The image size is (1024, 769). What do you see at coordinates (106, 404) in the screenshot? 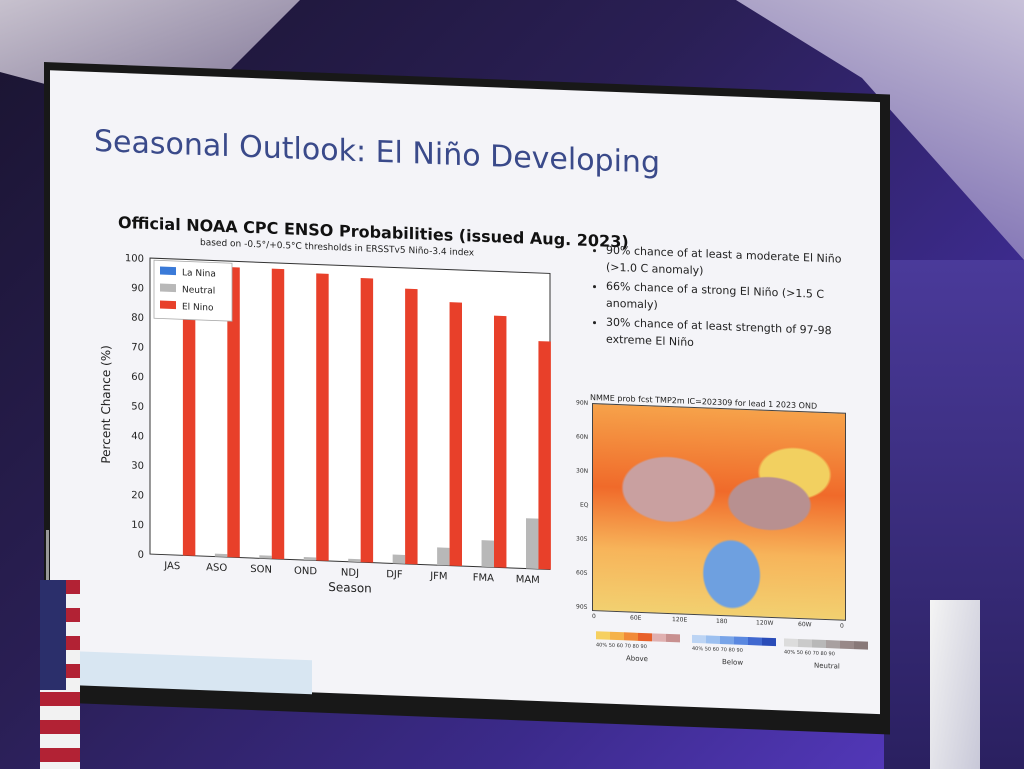
I see `y-axis-label: Percent Chance (%)` at bounding box center [106, 404].